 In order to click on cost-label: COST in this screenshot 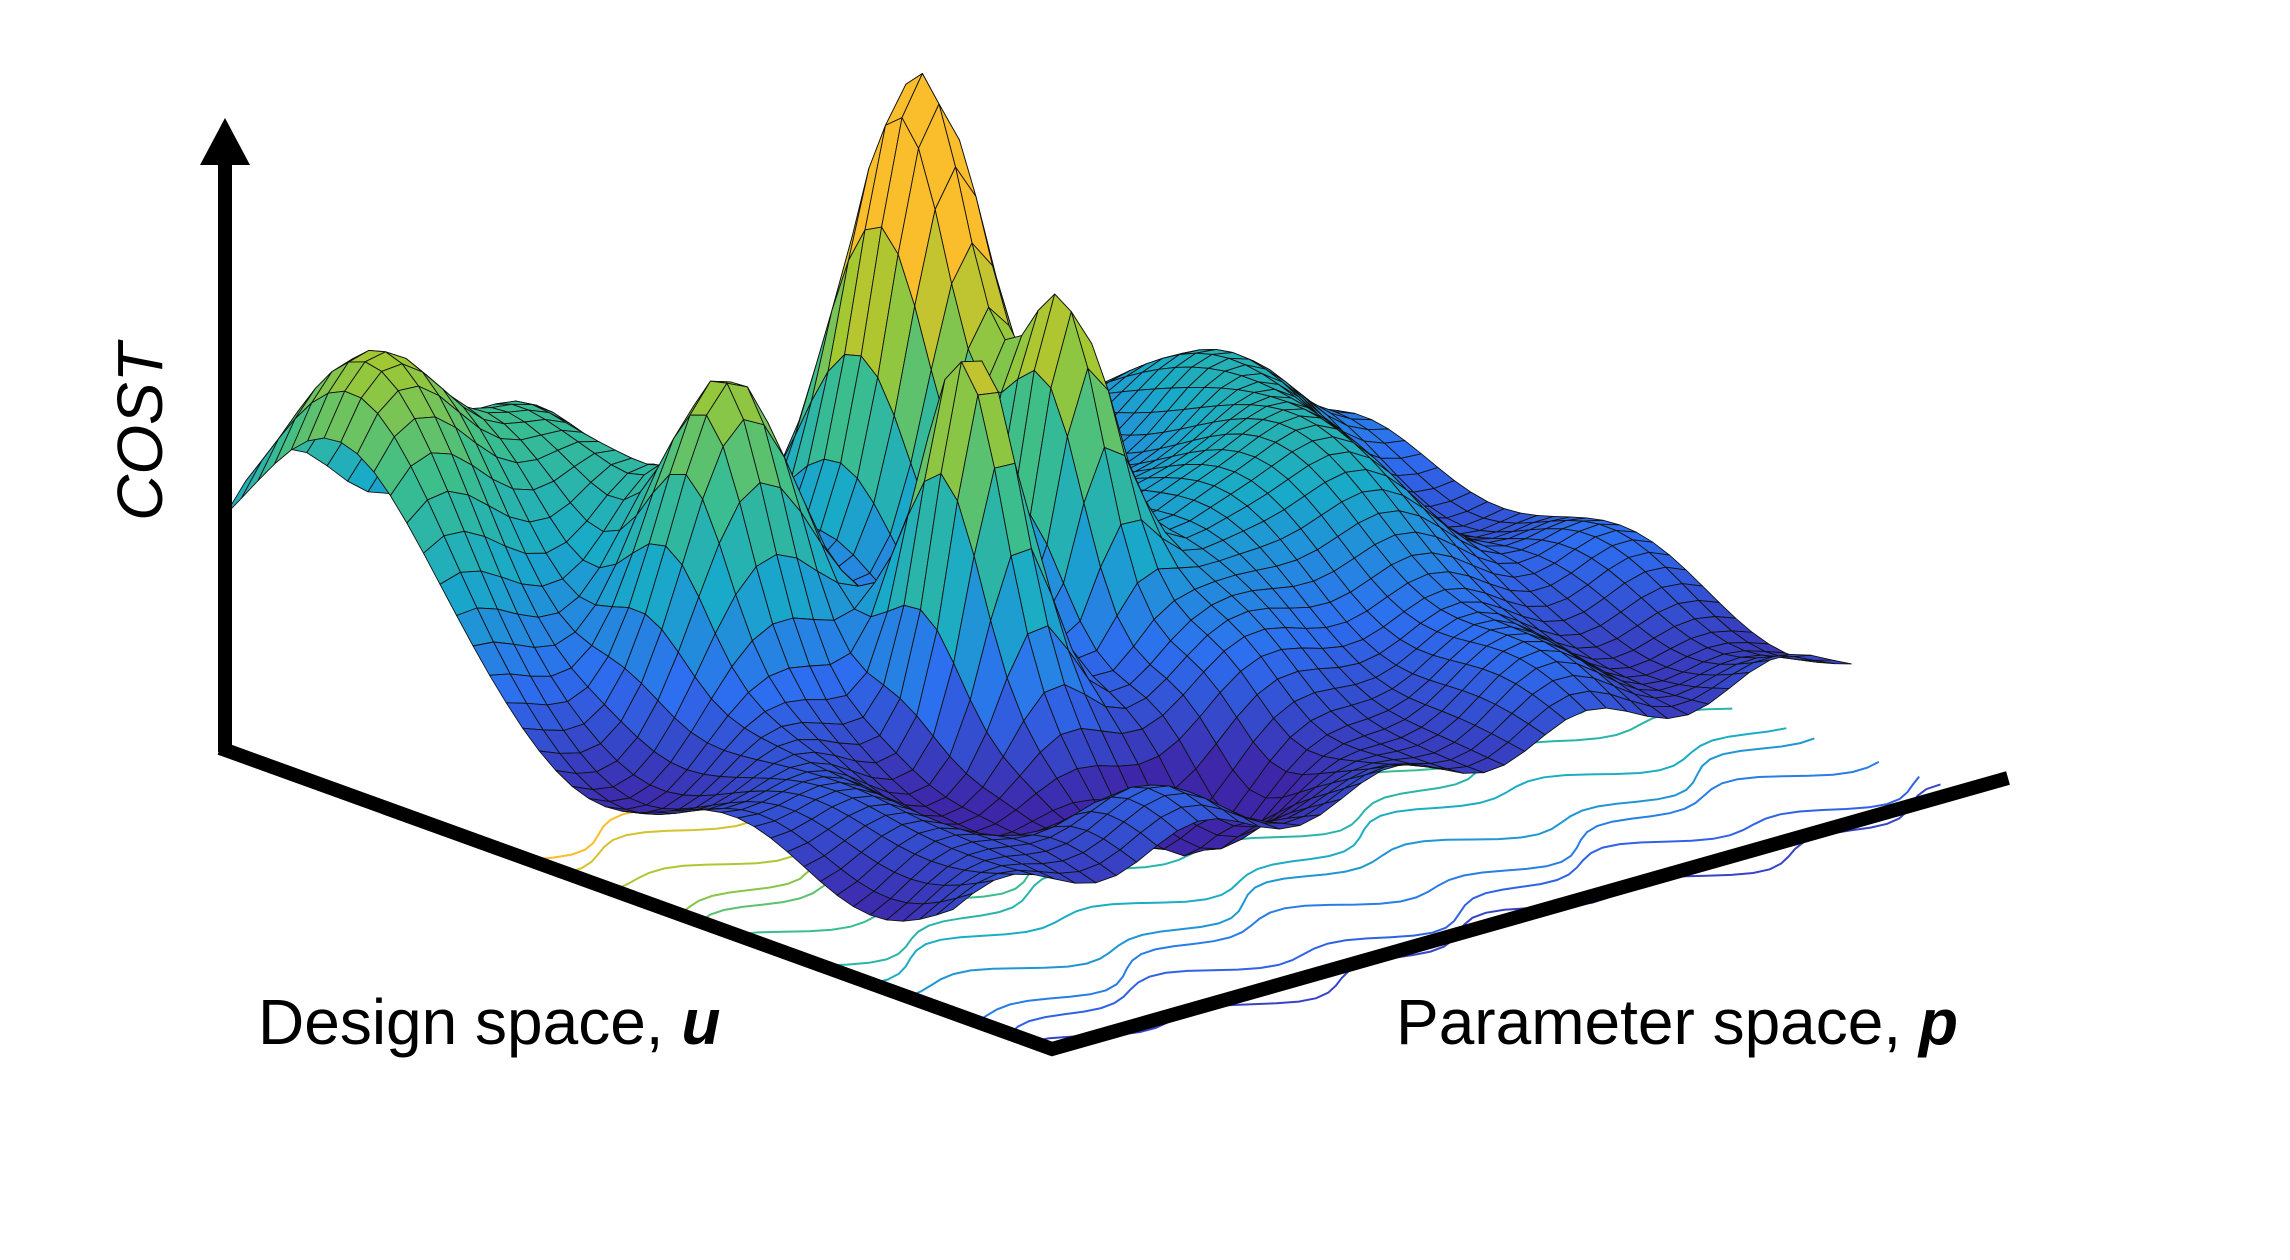, I will do `click(140, 430)`.